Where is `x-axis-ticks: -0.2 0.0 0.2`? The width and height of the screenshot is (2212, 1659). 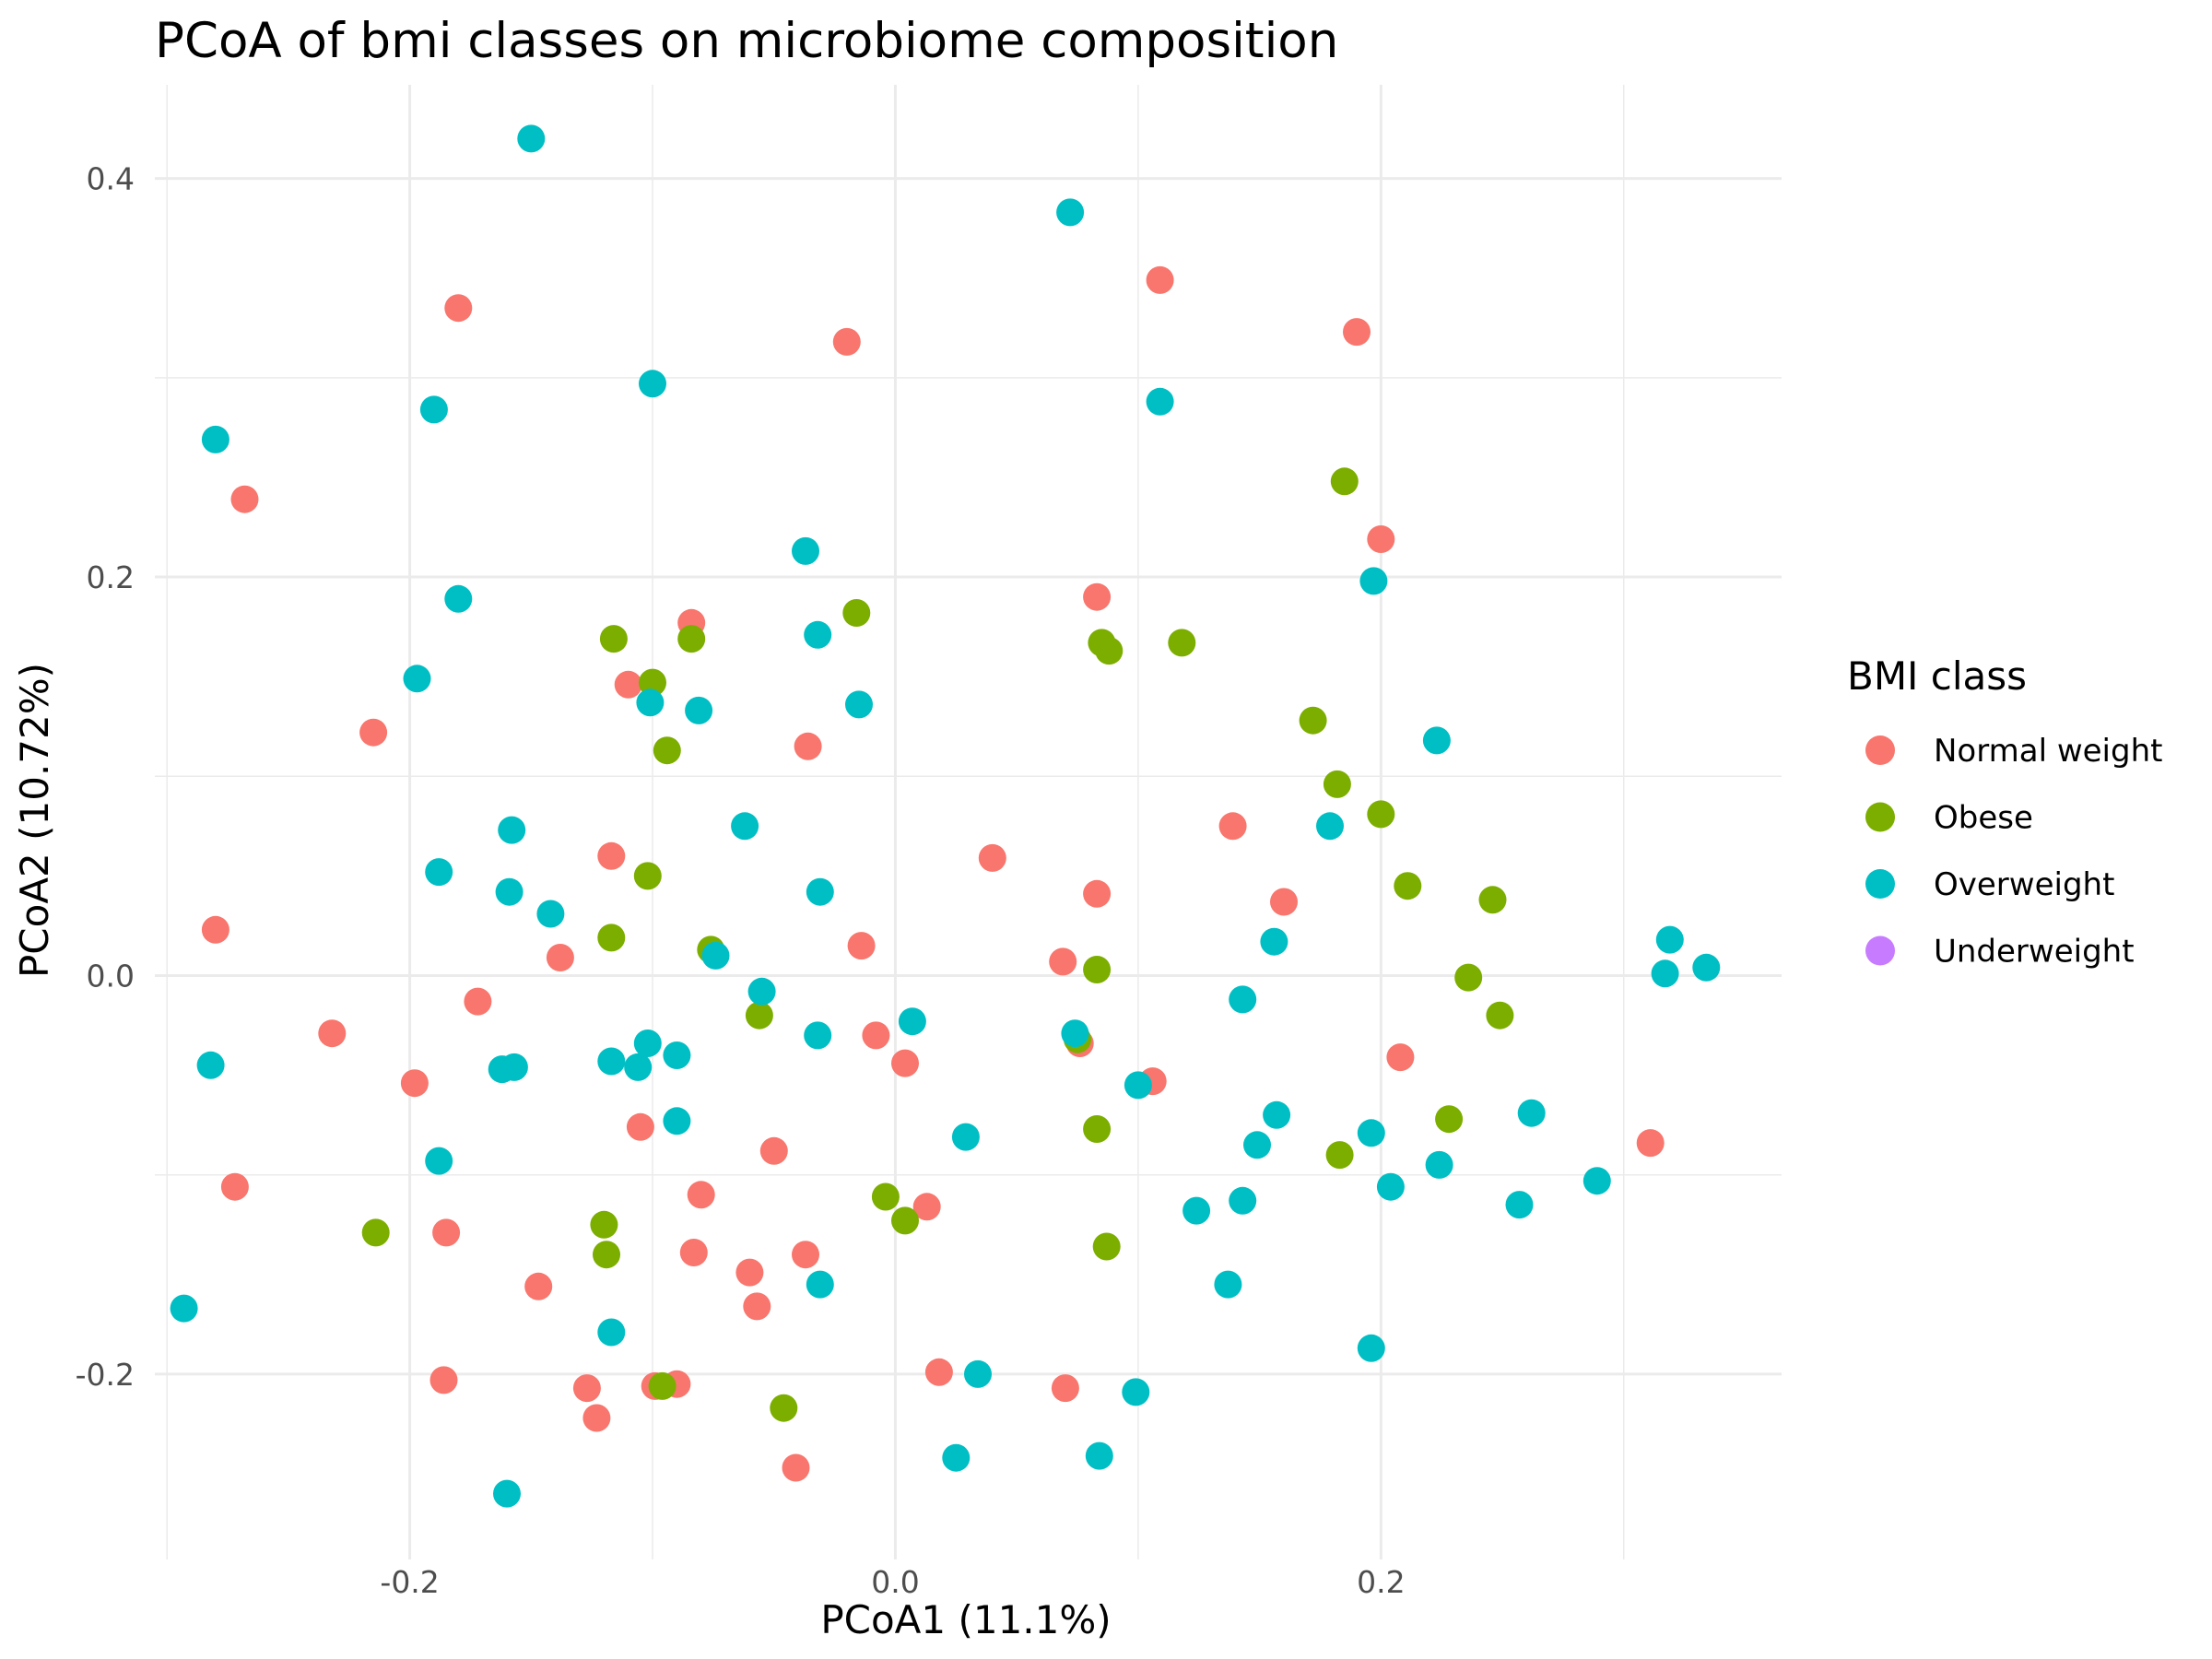
x-axis-ticks: -0.2 0.0 0.2 is located at coordinates (892, 1582).